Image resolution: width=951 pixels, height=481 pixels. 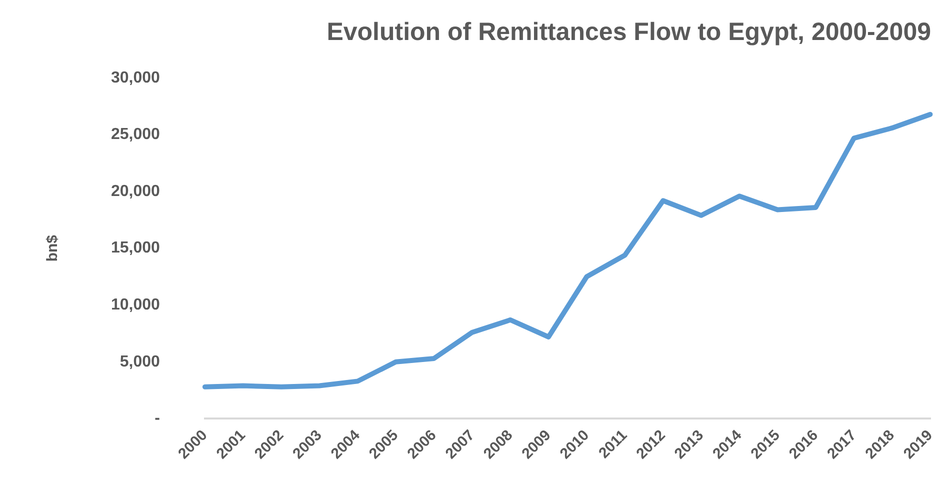 What do you see at coordinates (135, 135) in the screenshot?
I see `y-tick-label: 25,000` at bounding box center [135, 135].